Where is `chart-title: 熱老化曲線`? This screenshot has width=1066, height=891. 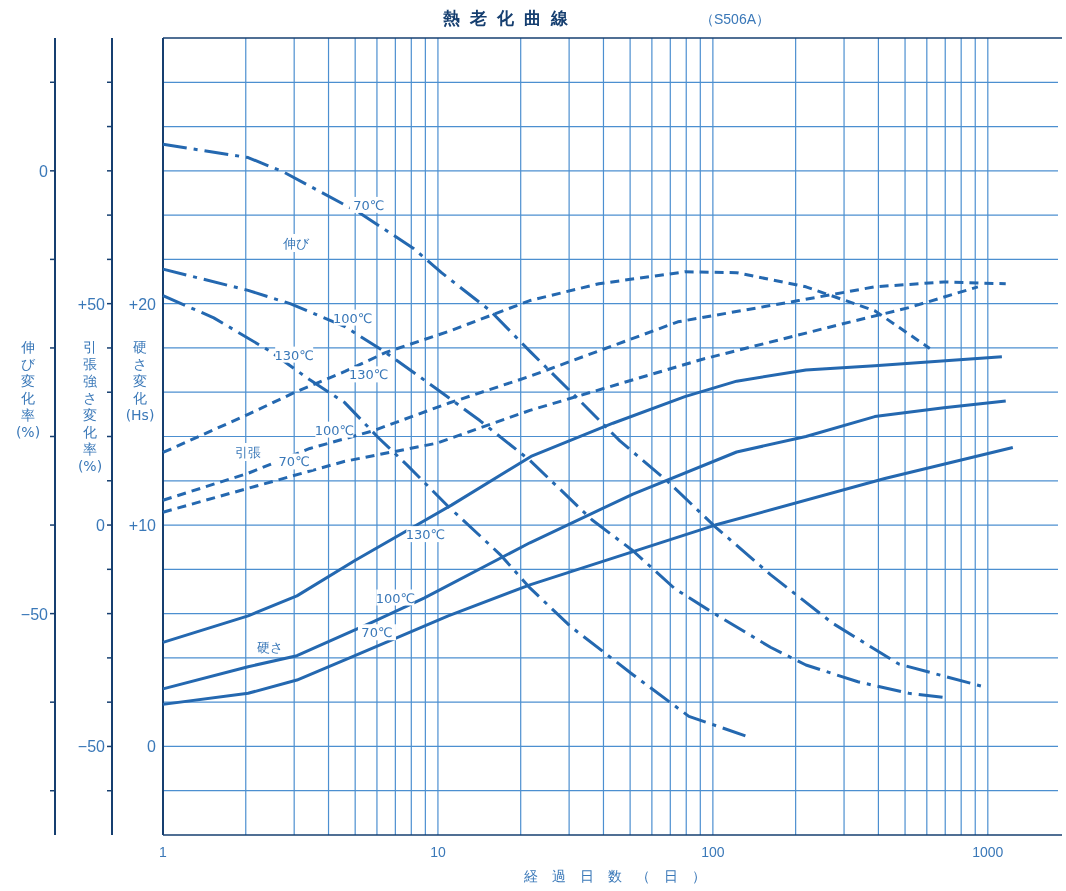 chart-title: 熱老化曲線 is located at coordinates (509, 18).